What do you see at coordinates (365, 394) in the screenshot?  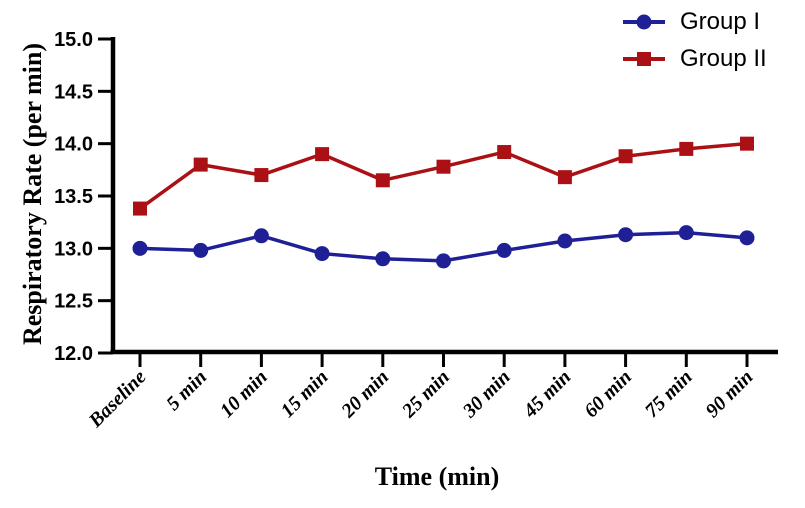 I see `x-tick-label: 20 min` at bounding box center [365, 394].